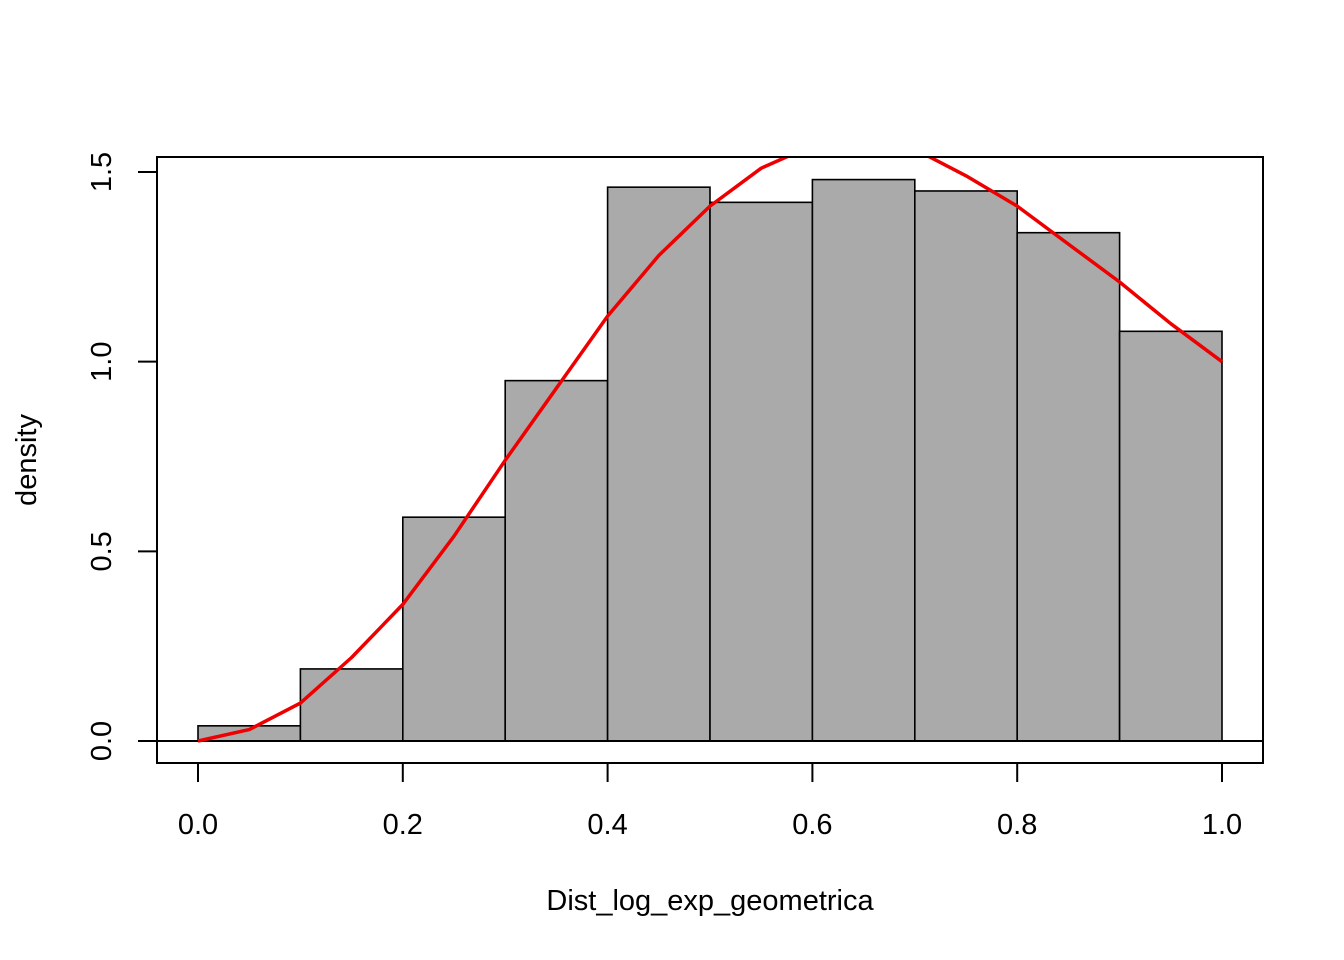  I want to click on y-axis: 0.0 0.5 1.0 1.5, so click(122, 456).